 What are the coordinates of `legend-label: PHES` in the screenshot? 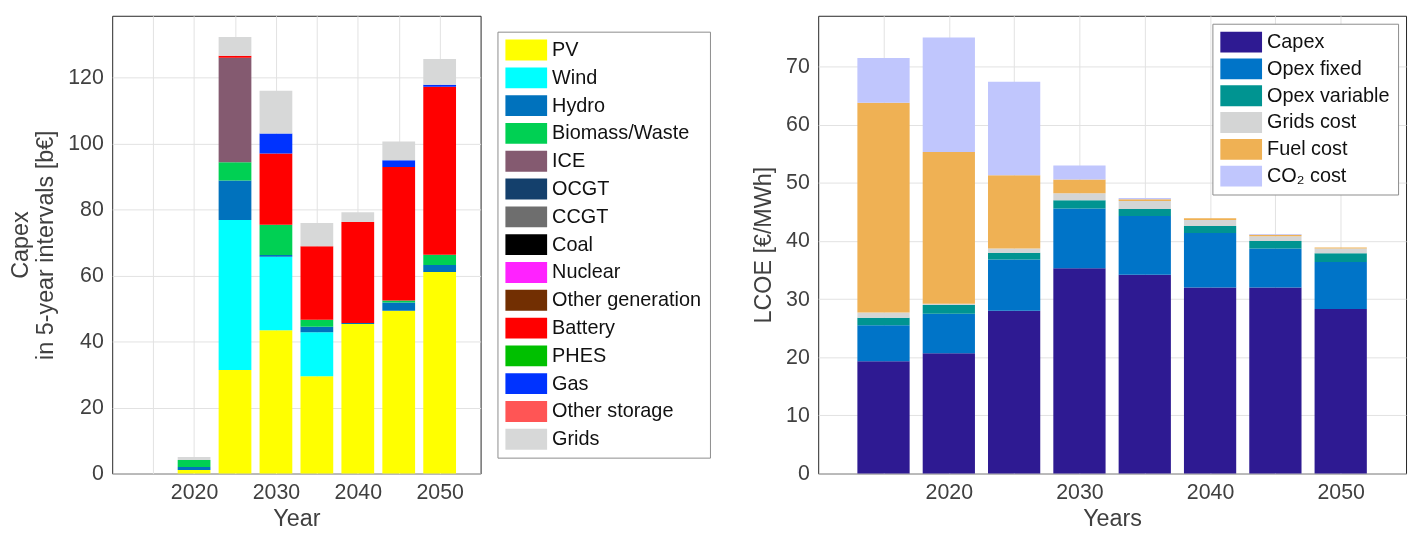 It's located at (579, 354).